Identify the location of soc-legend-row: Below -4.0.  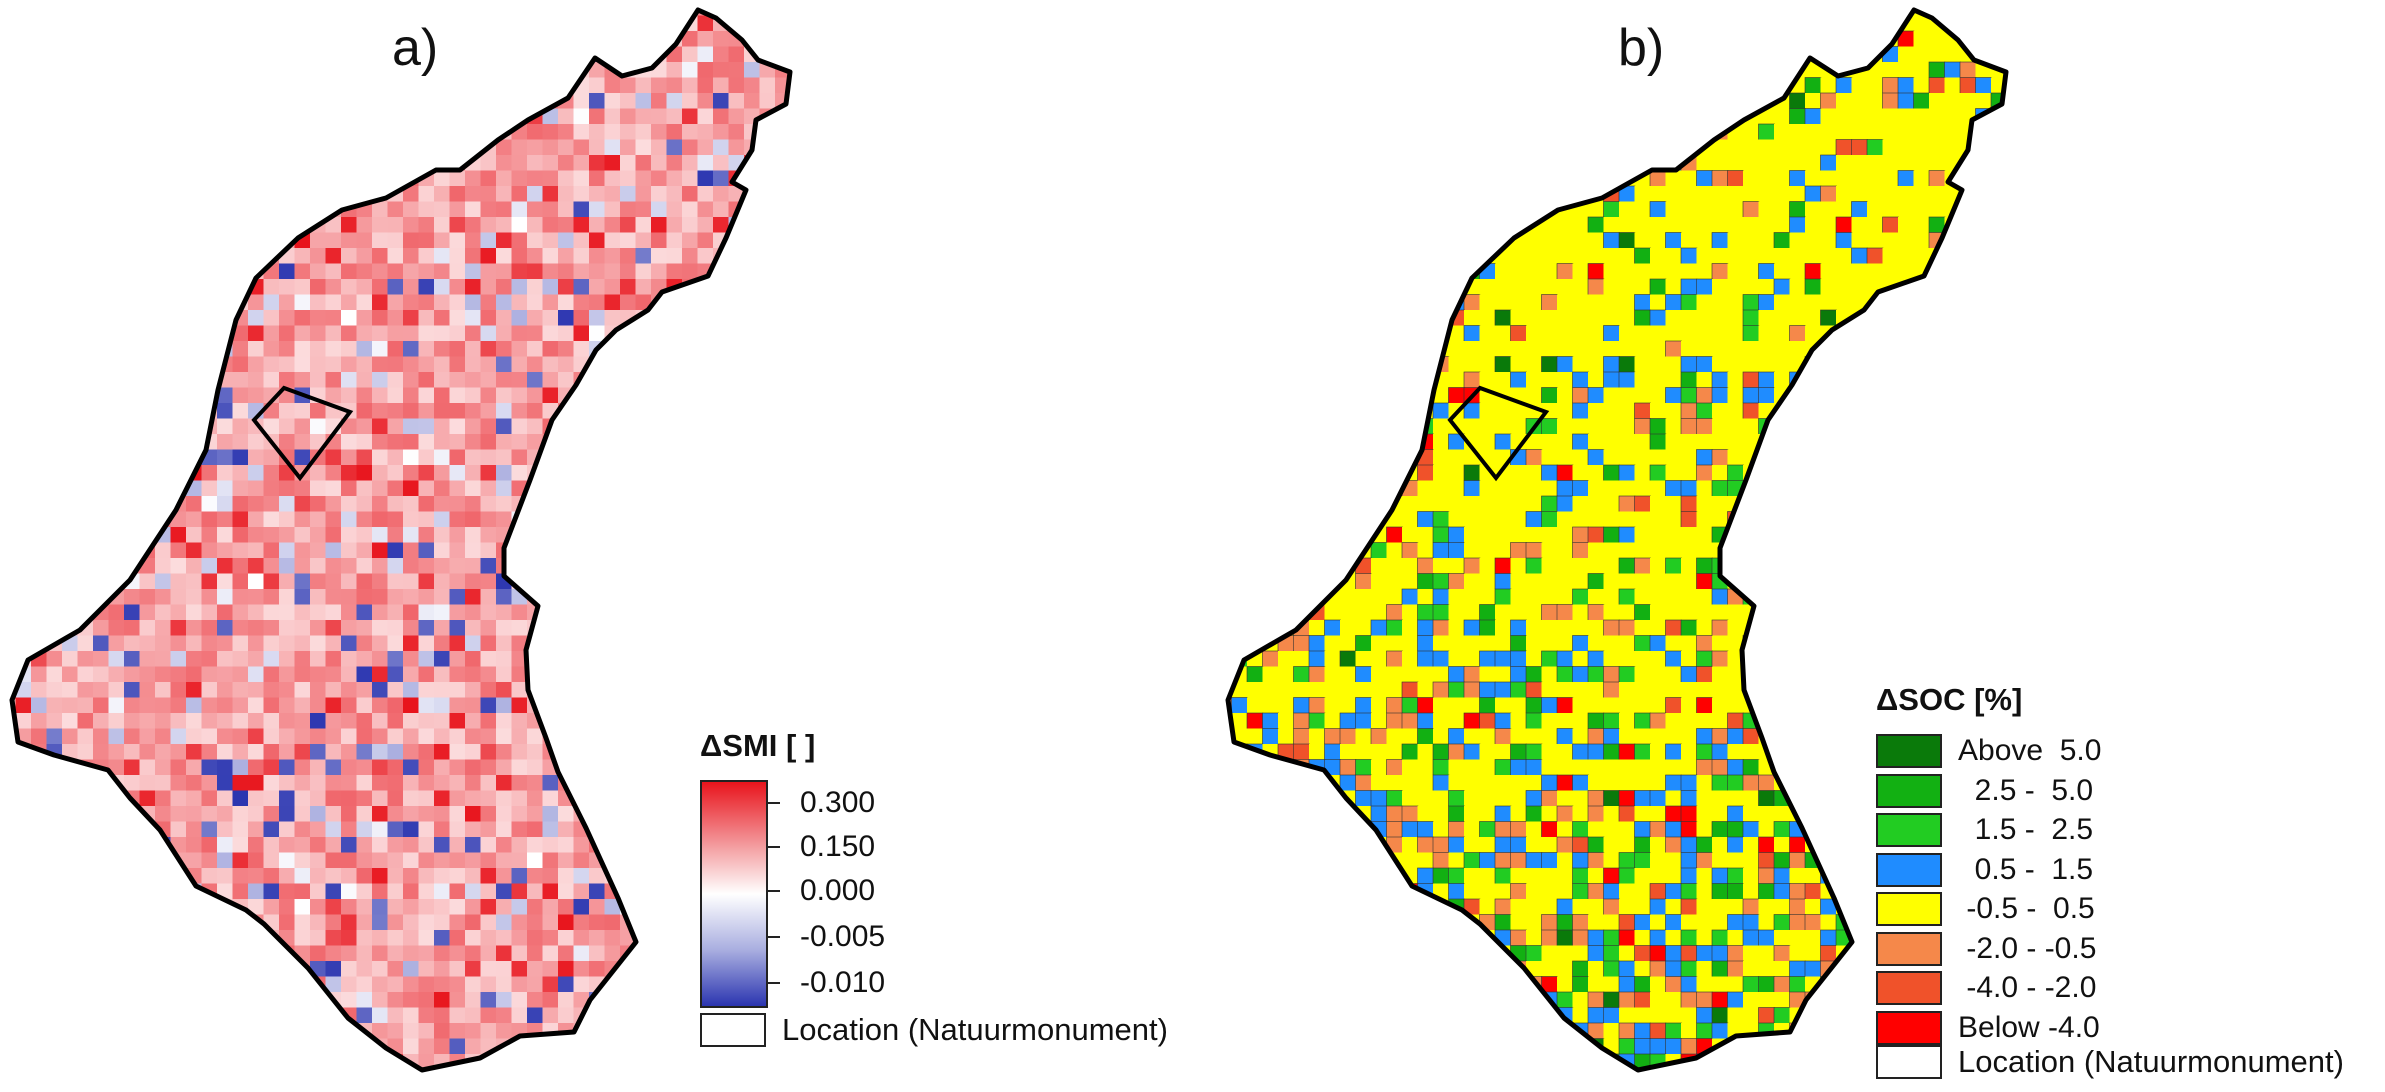
(1988, 1027).